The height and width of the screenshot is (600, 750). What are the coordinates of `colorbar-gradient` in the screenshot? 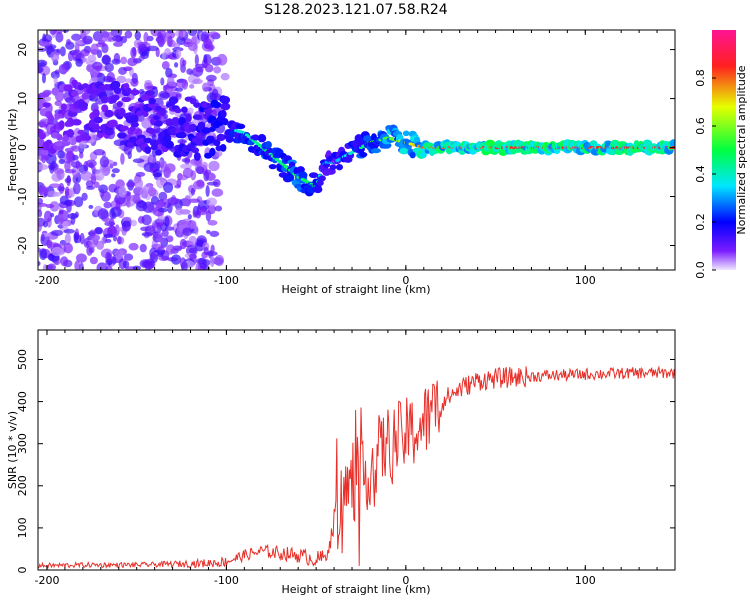 It's located at (724, 150).